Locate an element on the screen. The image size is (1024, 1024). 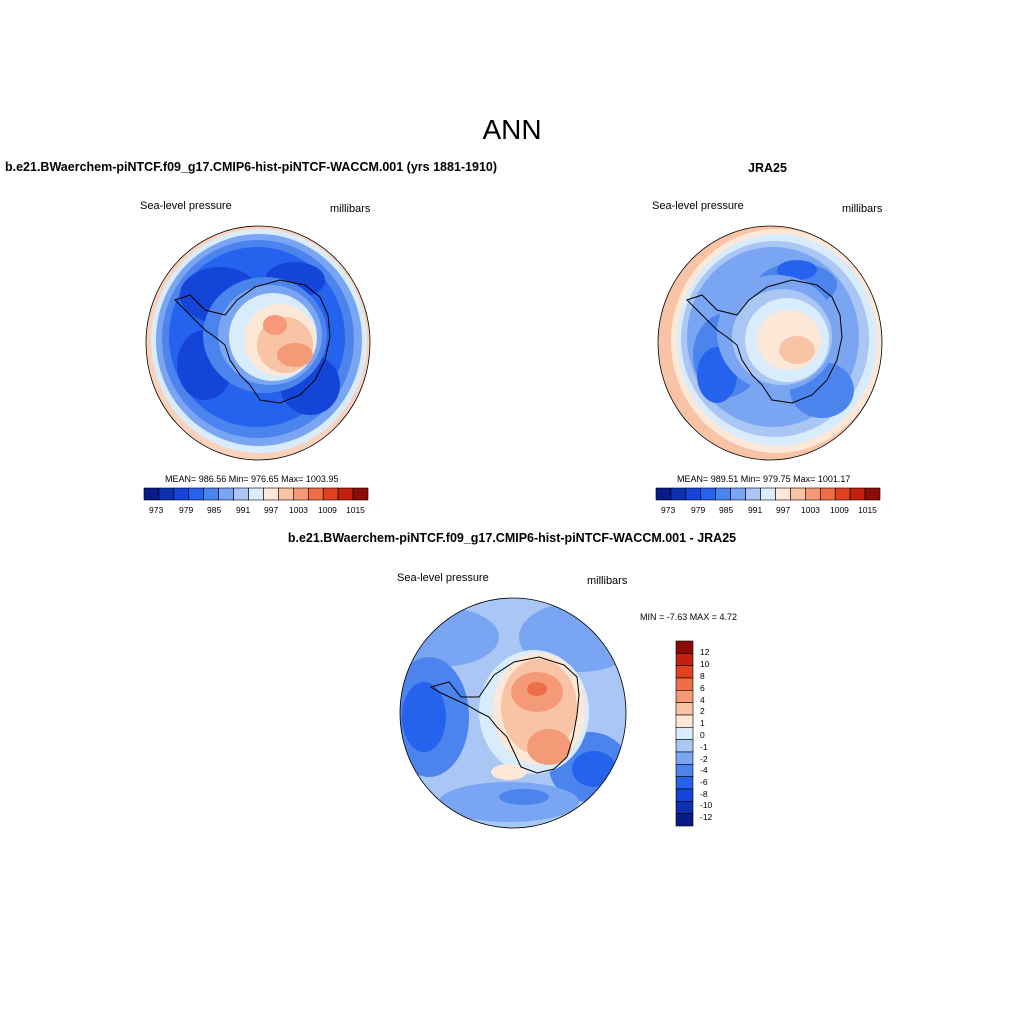
panel2-tick: 985 is located at coordinates (726, 510).